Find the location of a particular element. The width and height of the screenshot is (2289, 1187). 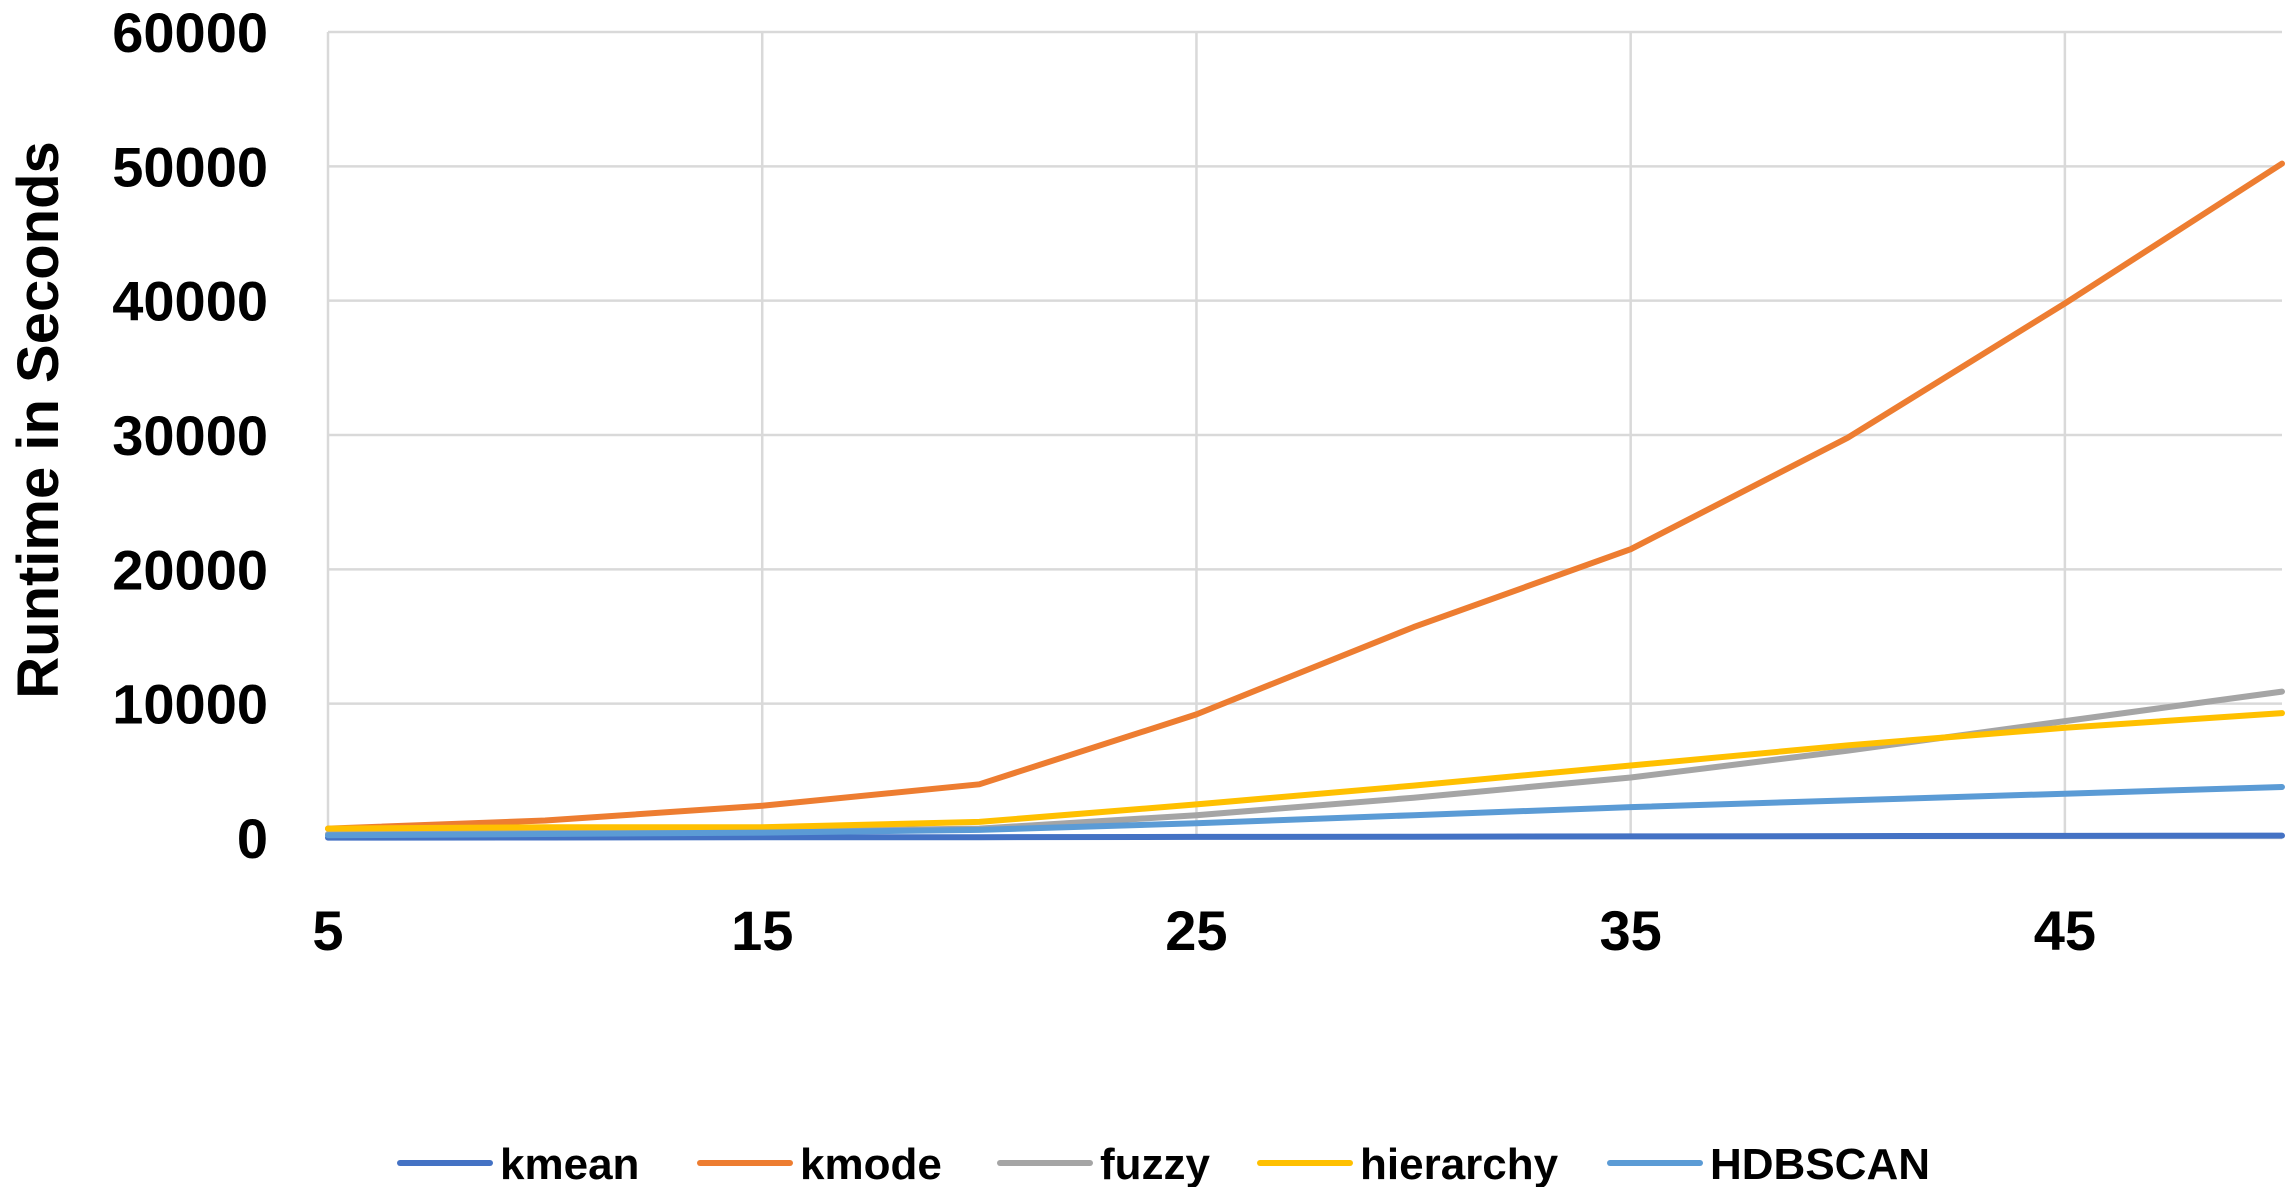

legend: kmean kmode fuzzy hierarchy HDBSCAN is located at coordinates (1163, 1163).